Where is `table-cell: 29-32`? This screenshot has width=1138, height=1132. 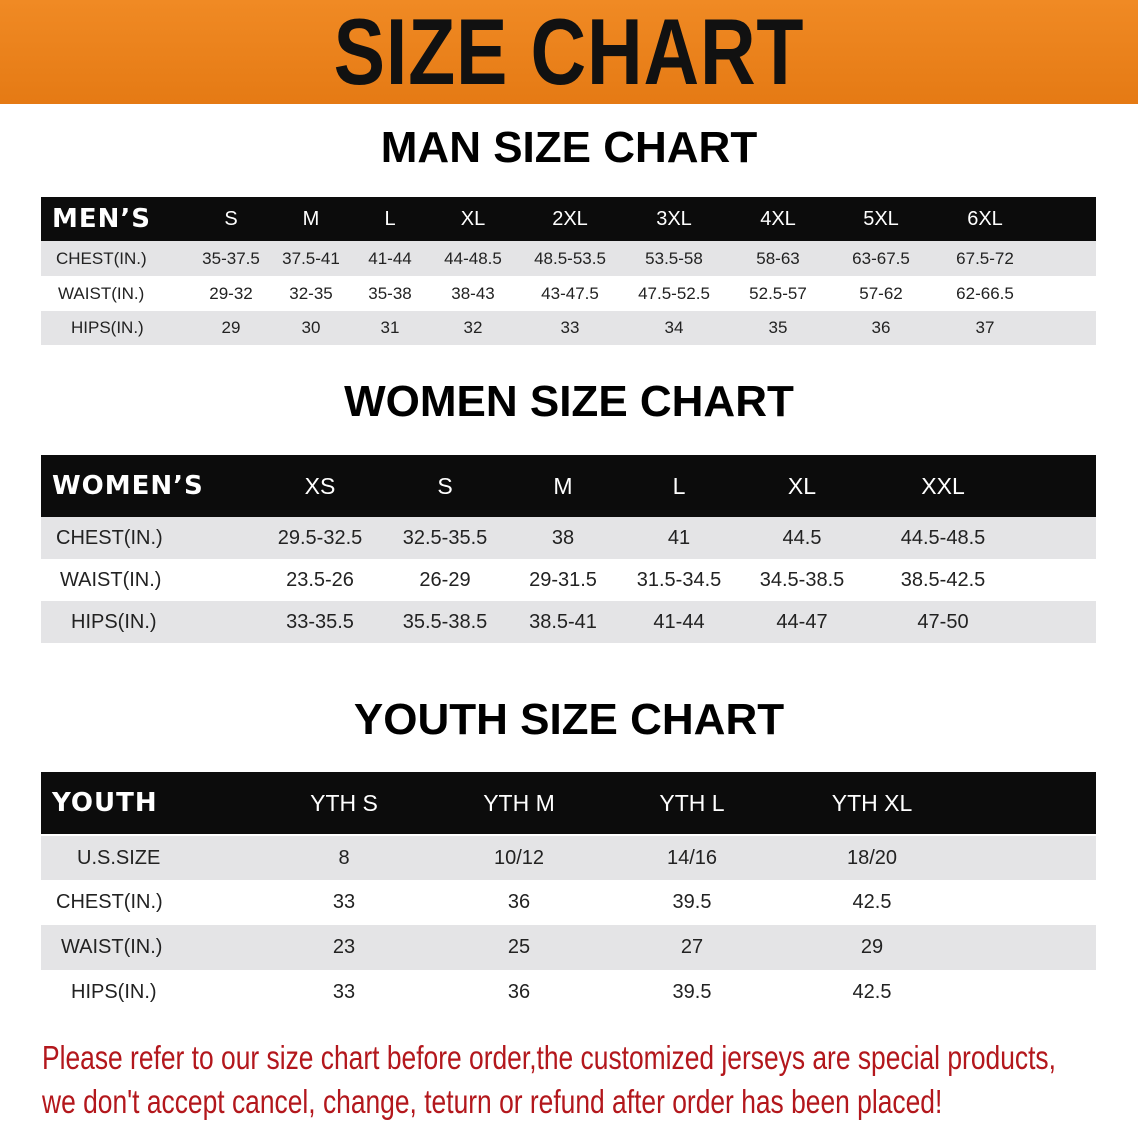
table-cell: 29-32 is located at coordinates (231, 293).